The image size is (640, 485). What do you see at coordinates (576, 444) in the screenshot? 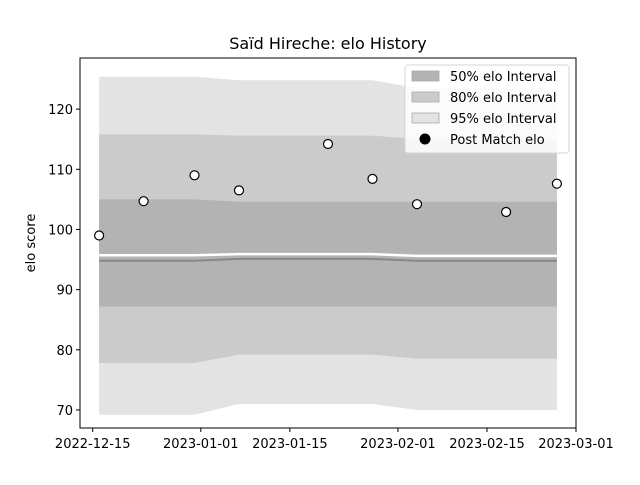
I see `x-tick-label-2023-03-01: 2023-03-01` at bounding box center [576, 444].